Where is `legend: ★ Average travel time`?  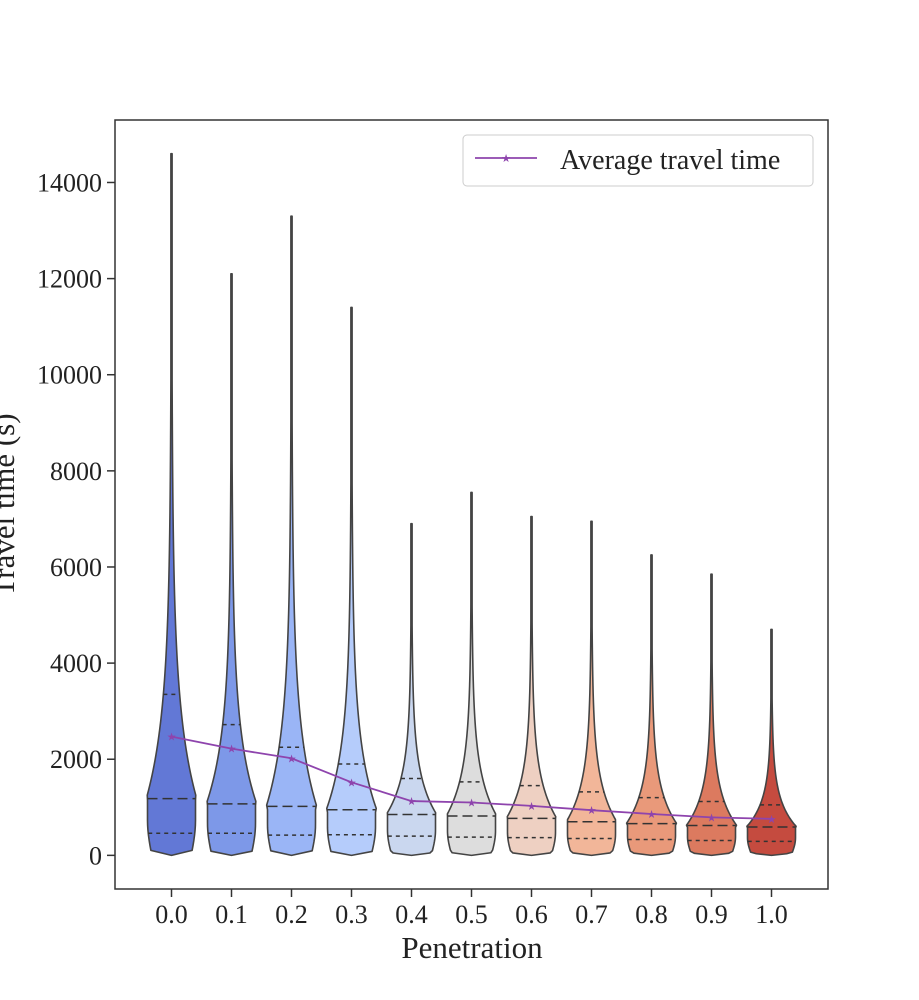
legend: ★ Average travel time is located at coordinates (638, 160).